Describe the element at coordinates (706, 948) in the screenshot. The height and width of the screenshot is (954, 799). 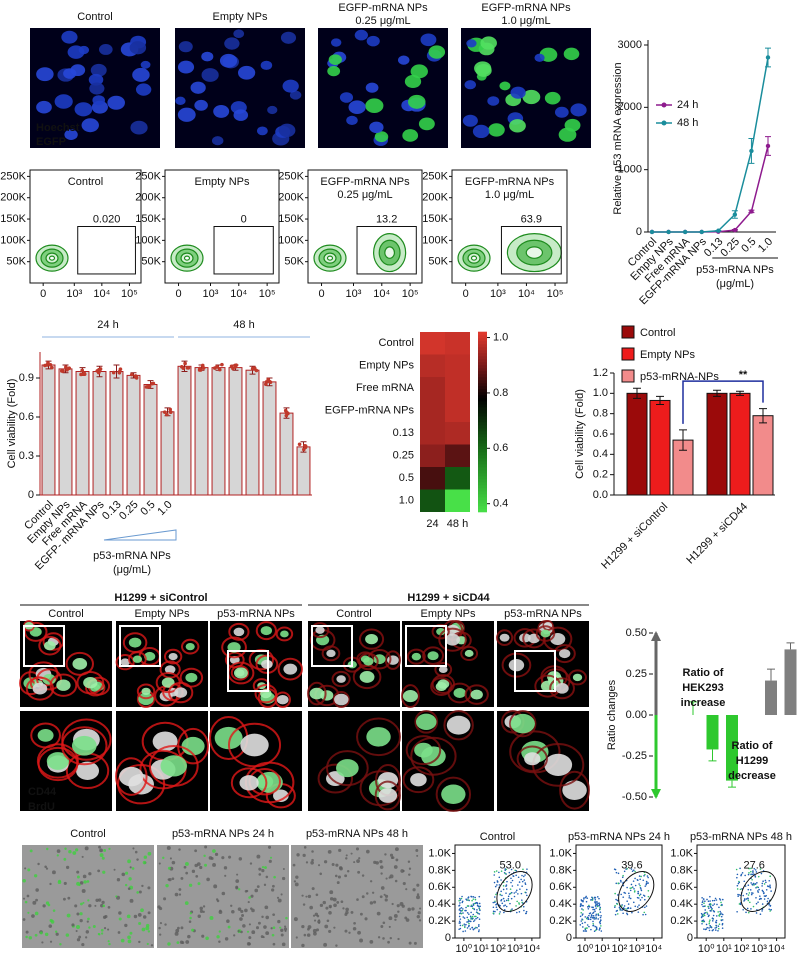
I see `x-tick-label: 10⁰` at that location.